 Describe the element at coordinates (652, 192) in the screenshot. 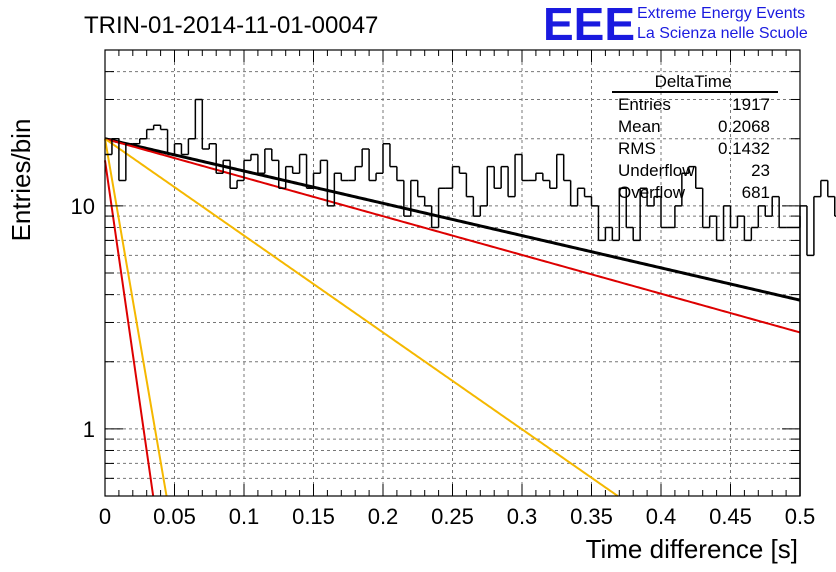

I see `stats-label: Overflow` at that location.